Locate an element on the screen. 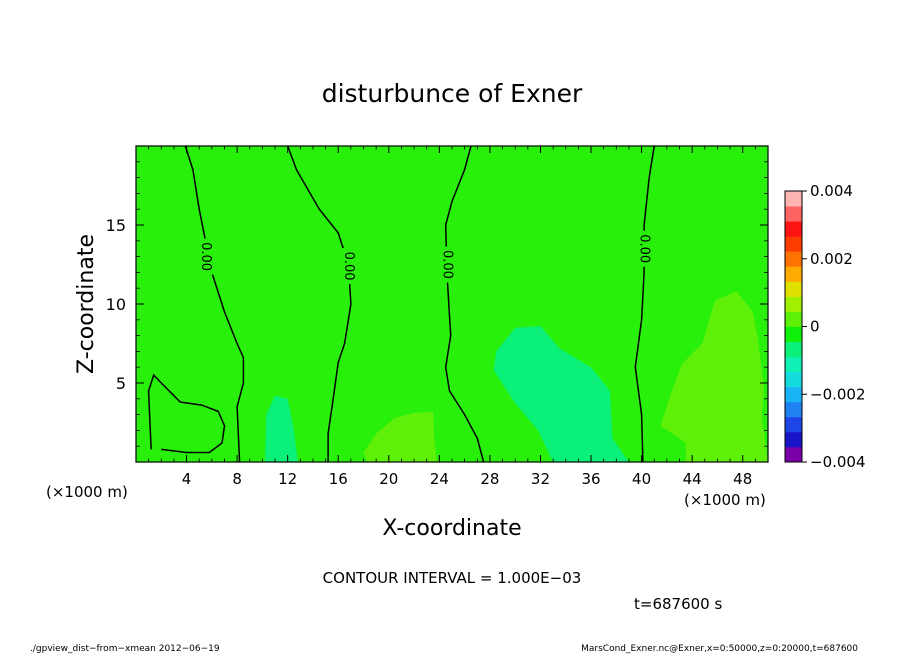  x-tick-label: 44 is located at coordinates (692, 479).